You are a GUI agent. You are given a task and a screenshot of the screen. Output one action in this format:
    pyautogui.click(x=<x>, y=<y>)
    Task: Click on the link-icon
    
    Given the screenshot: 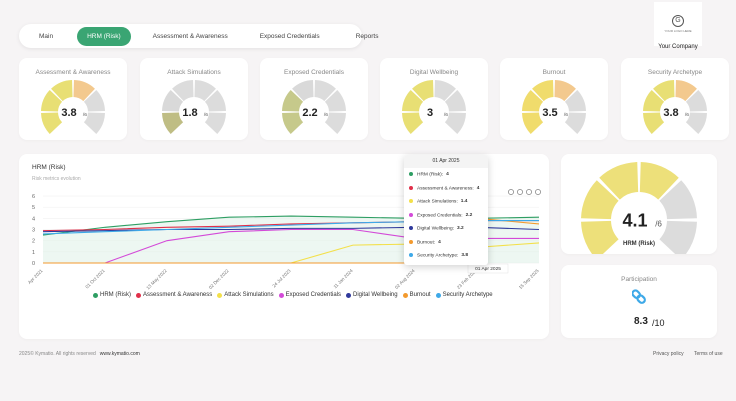 What is the action you would take?
    pyautogui.click(x=639, y=296)
    